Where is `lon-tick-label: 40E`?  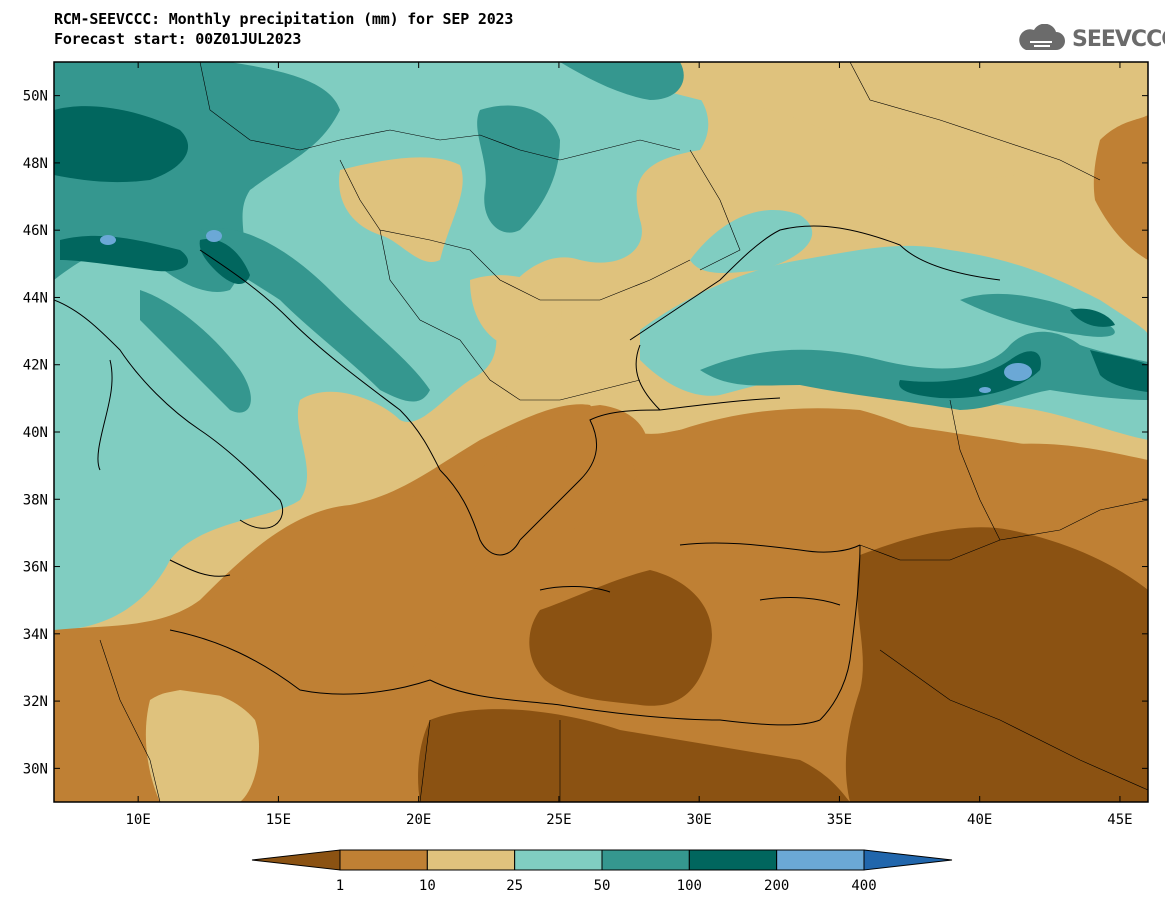 lon-tick-label: 40E is located at coordinates (979, 820).